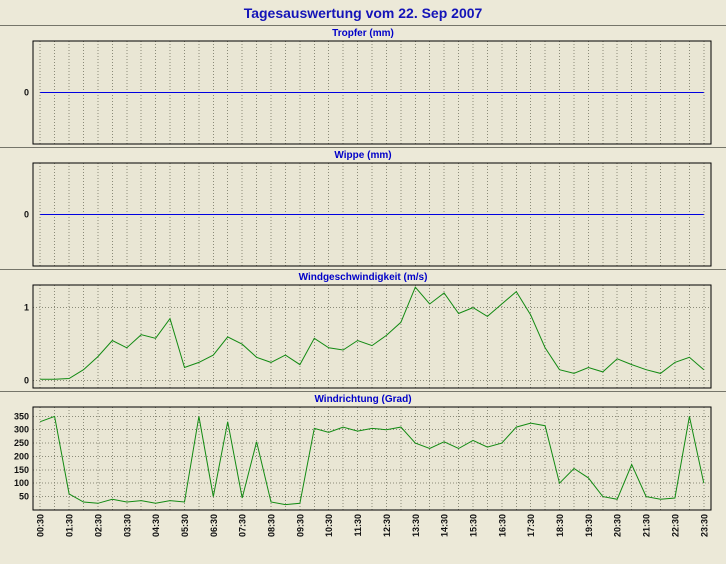 This screenshot has height=564, width=726. What do you see at coordinates (387, 525) in the screenshot?
I see `svg-text: 12:30` at bounding box center [387, 525].